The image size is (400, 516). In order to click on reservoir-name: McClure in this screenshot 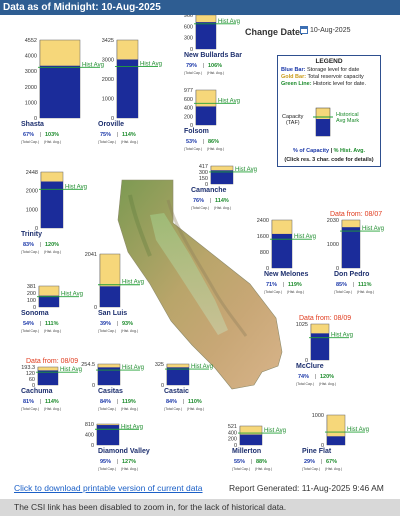, I will do `click(310, 366)`.